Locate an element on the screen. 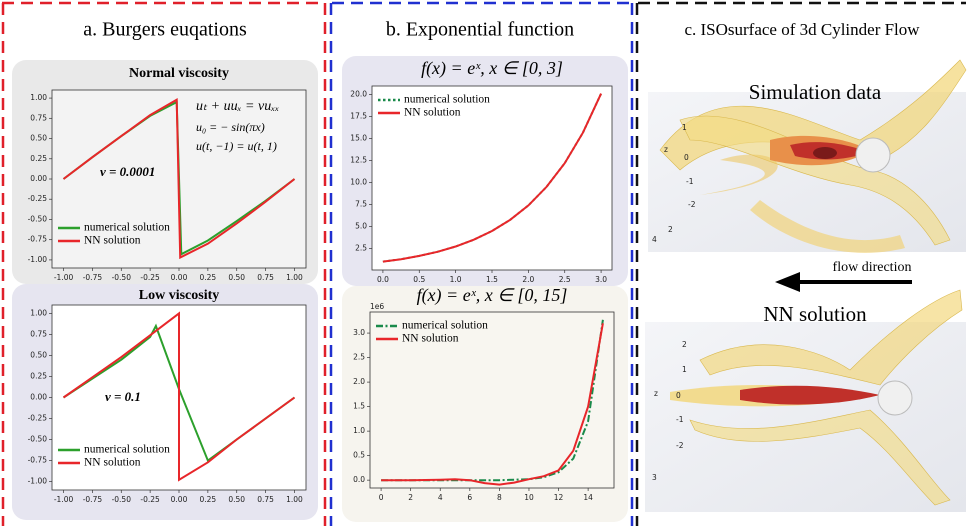 The height and width of the screenshot is (528, 968). annotation: ν = 0.1 is located at coordinates (123, 396).